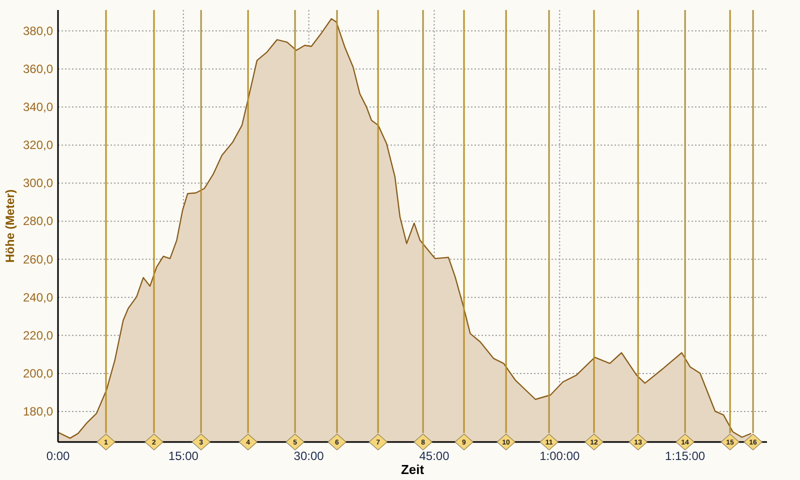 The height and width of the screenshot is (480, 800). I want to click on x-tick-label: 1:15:00, so click(685, 456).